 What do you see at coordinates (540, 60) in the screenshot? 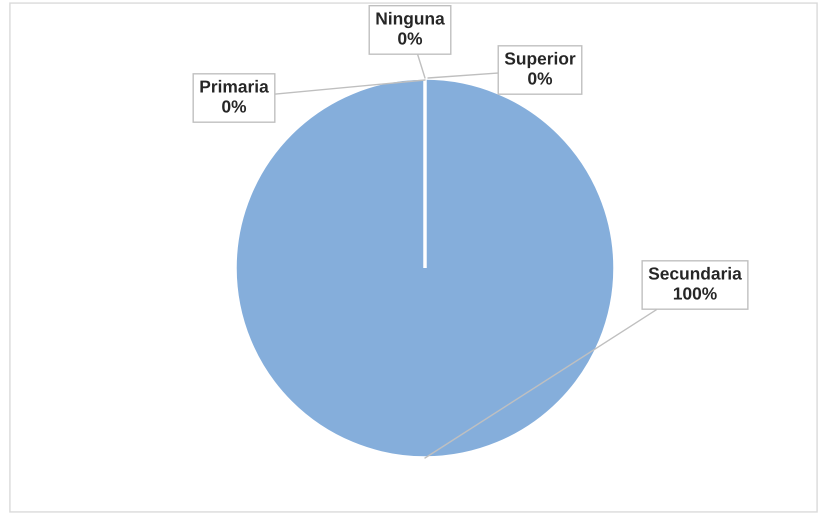
I see `category-label: Superior` at bounding box center [540, 60].